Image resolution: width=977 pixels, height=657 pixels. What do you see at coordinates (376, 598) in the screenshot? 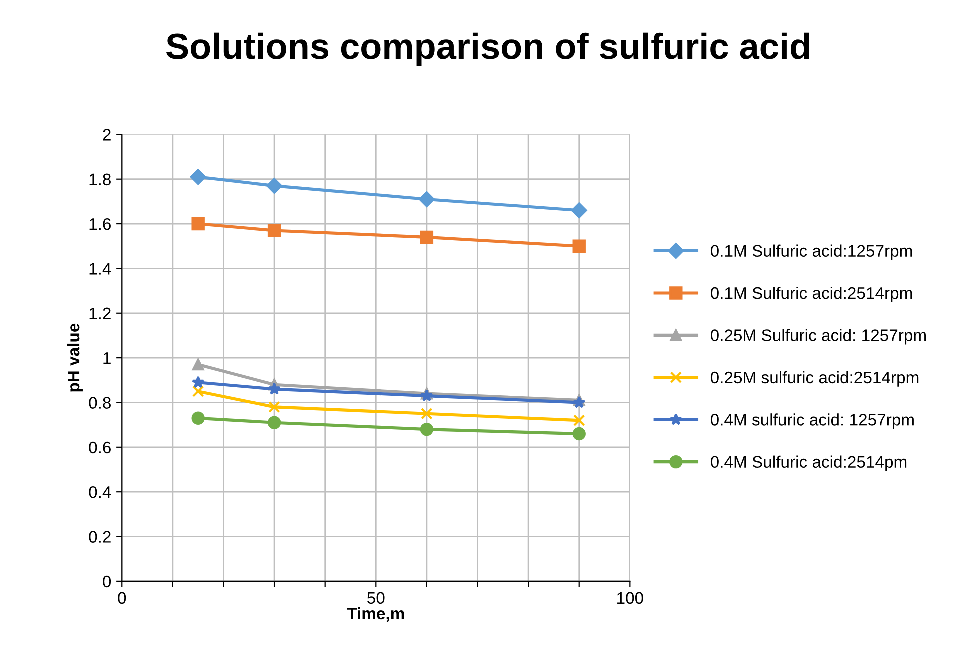
I see `x-tick-label: 50` at bounding box center [376, 598].